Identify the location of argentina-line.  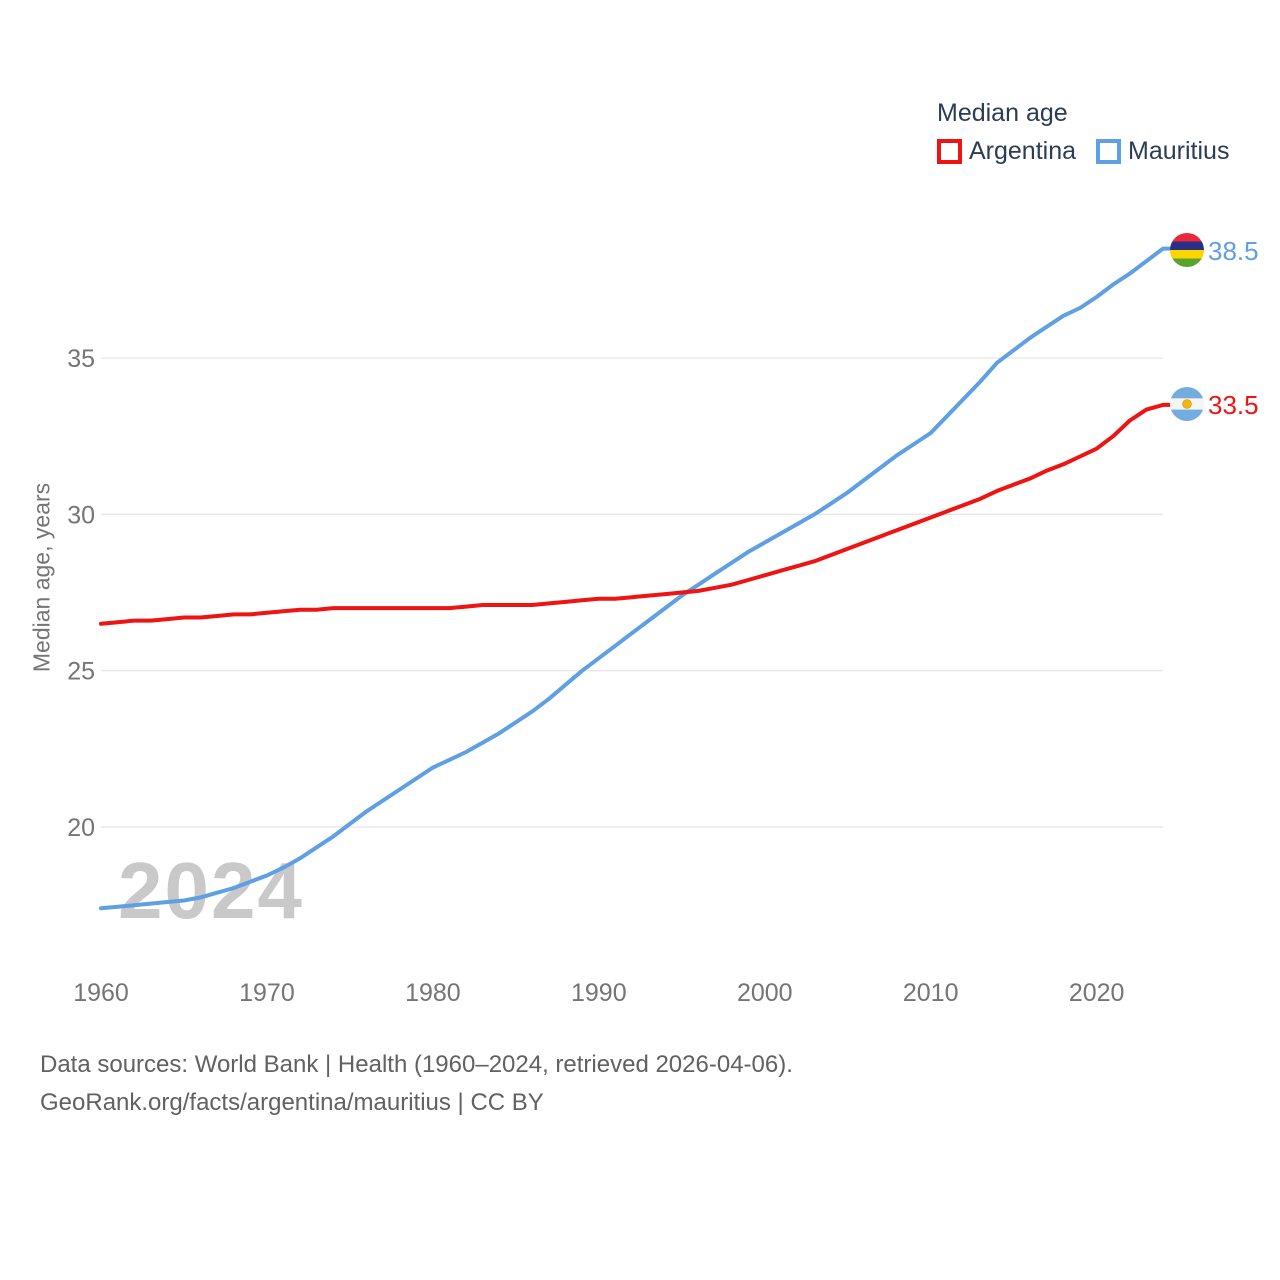
(636, 514).